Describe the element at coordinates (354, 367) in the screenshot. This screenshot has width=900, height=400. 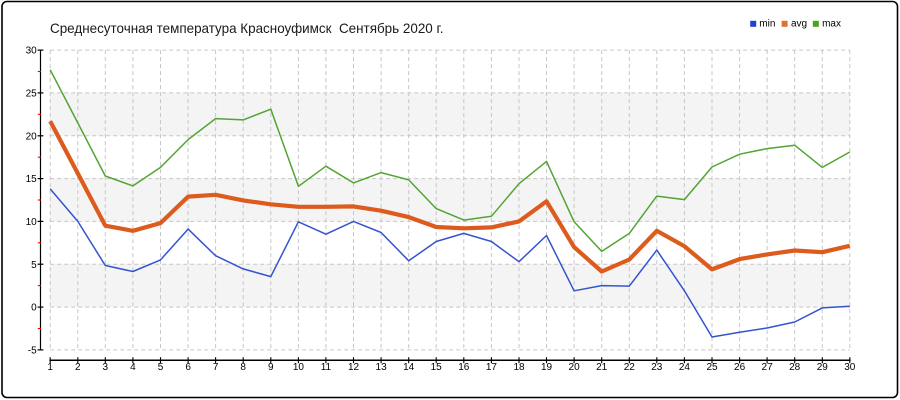
I see `svg-text: 12` at that location.